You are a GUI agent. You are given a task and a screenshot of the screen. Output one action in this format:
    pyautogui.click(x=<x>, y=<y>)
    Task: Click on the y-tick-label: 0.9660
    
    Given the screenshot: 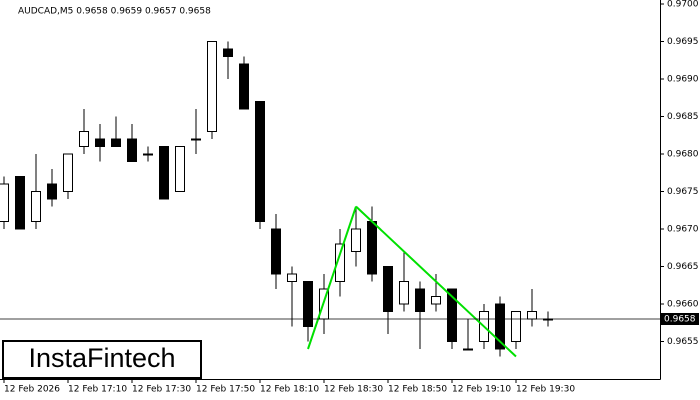 What is the action you would take?
    pyautogui.click(x=683, y=305)
    